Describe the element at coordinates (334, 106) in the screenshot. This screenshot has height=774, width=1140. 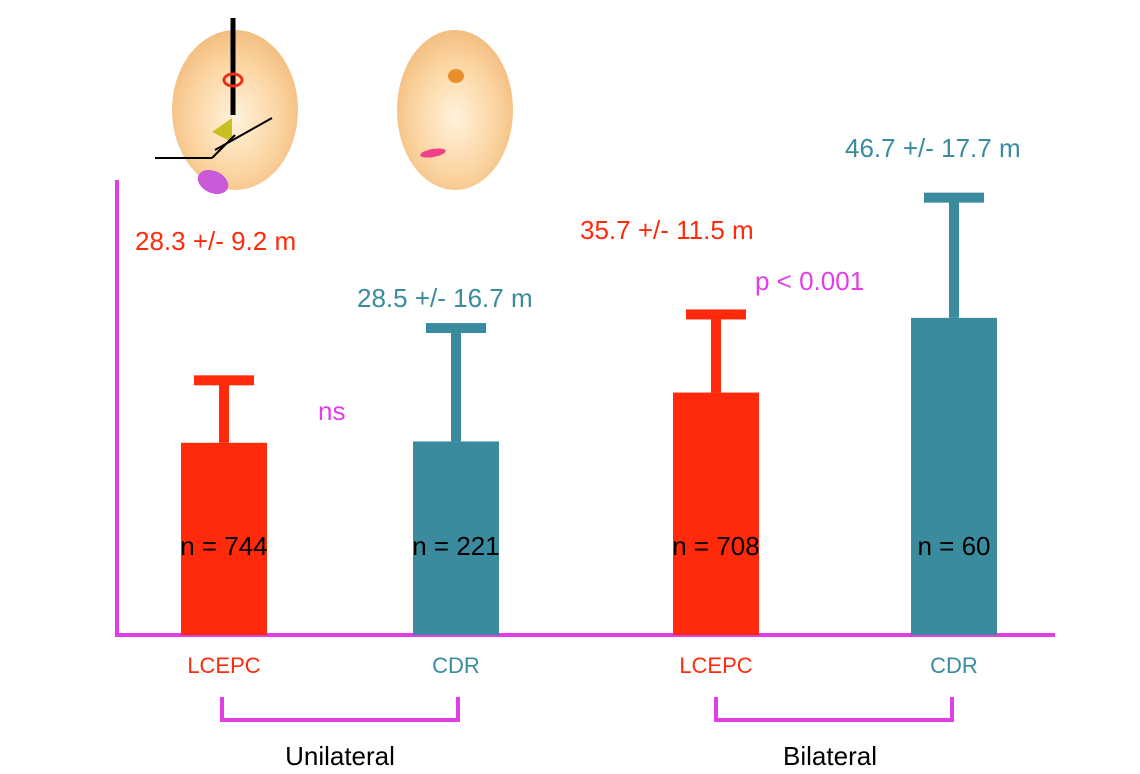
I see `illustration` at that location.